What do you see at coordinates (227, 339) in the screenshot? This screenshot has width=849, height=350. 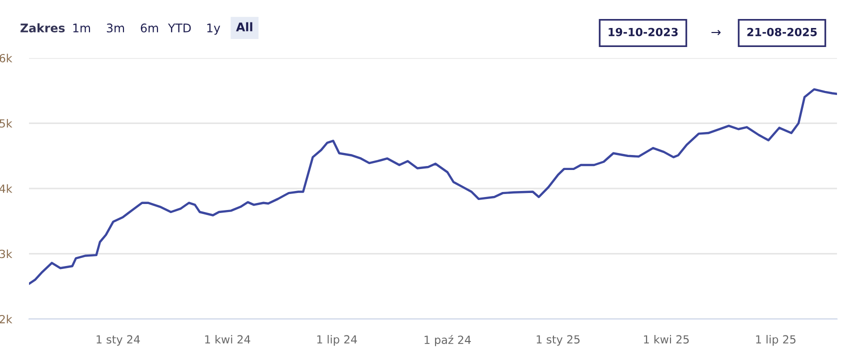 I see `x-tick-label: 1 kwi 24` at bounding box center [227, 339].